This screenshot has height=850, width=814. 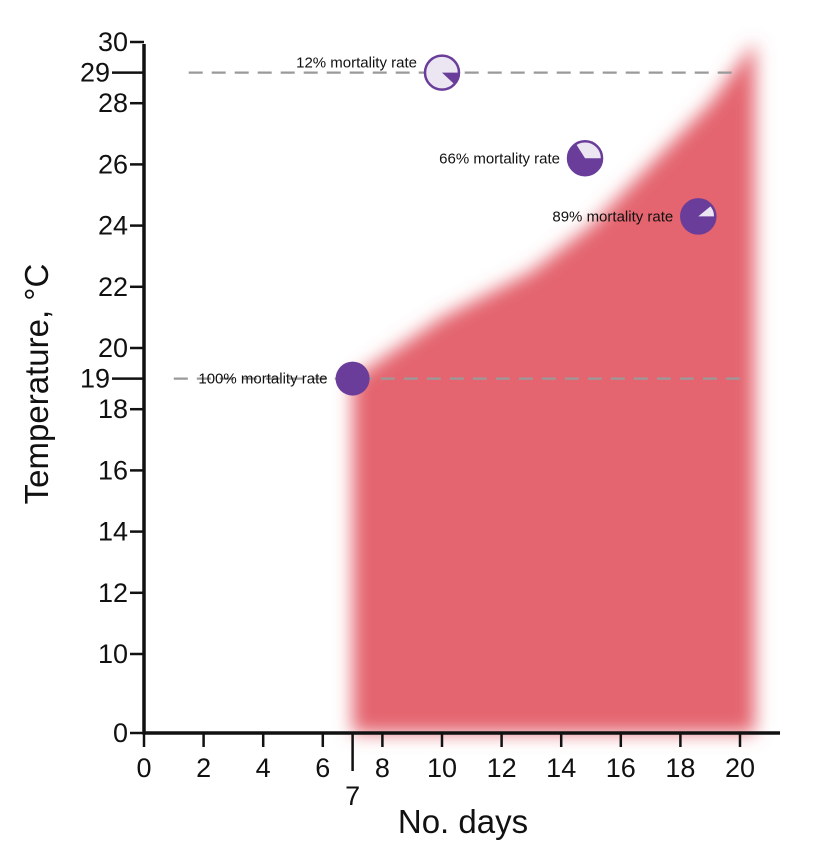 I want to click on y-tick-label: 16, so click(x=113, y=470).